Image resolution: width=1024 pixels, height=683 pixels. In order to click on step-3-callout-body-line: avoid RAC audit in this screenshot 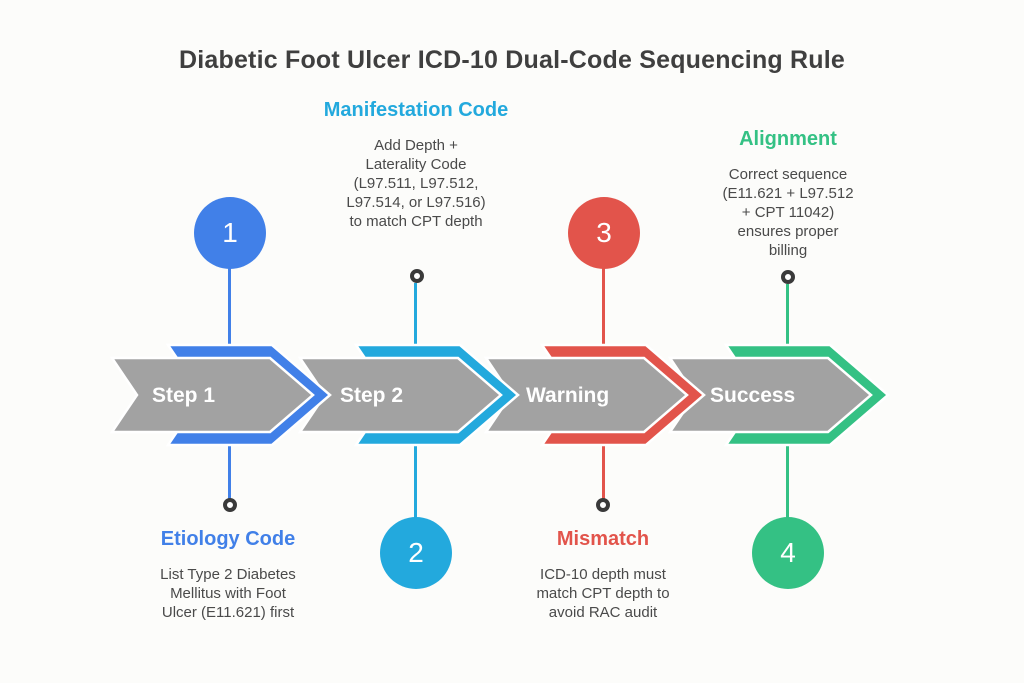, I will do `click(603, 612)`.